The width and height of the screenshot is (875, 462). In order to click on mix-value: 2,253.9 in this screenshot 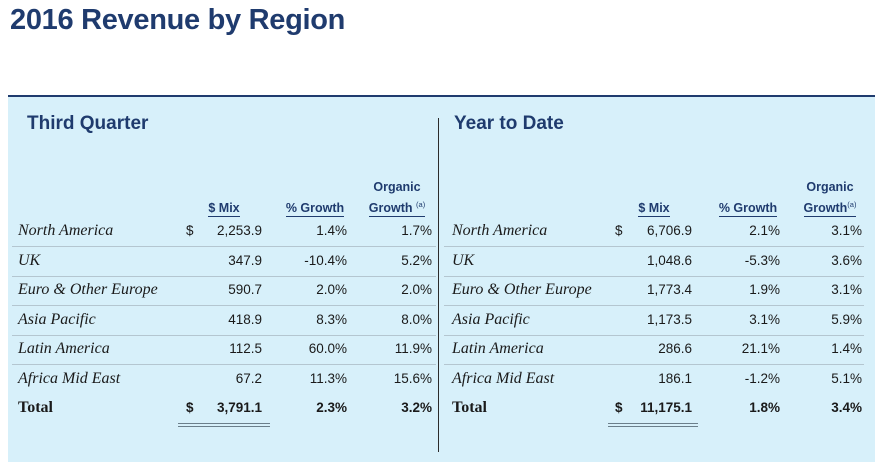, I will do `click(239, 230)`.